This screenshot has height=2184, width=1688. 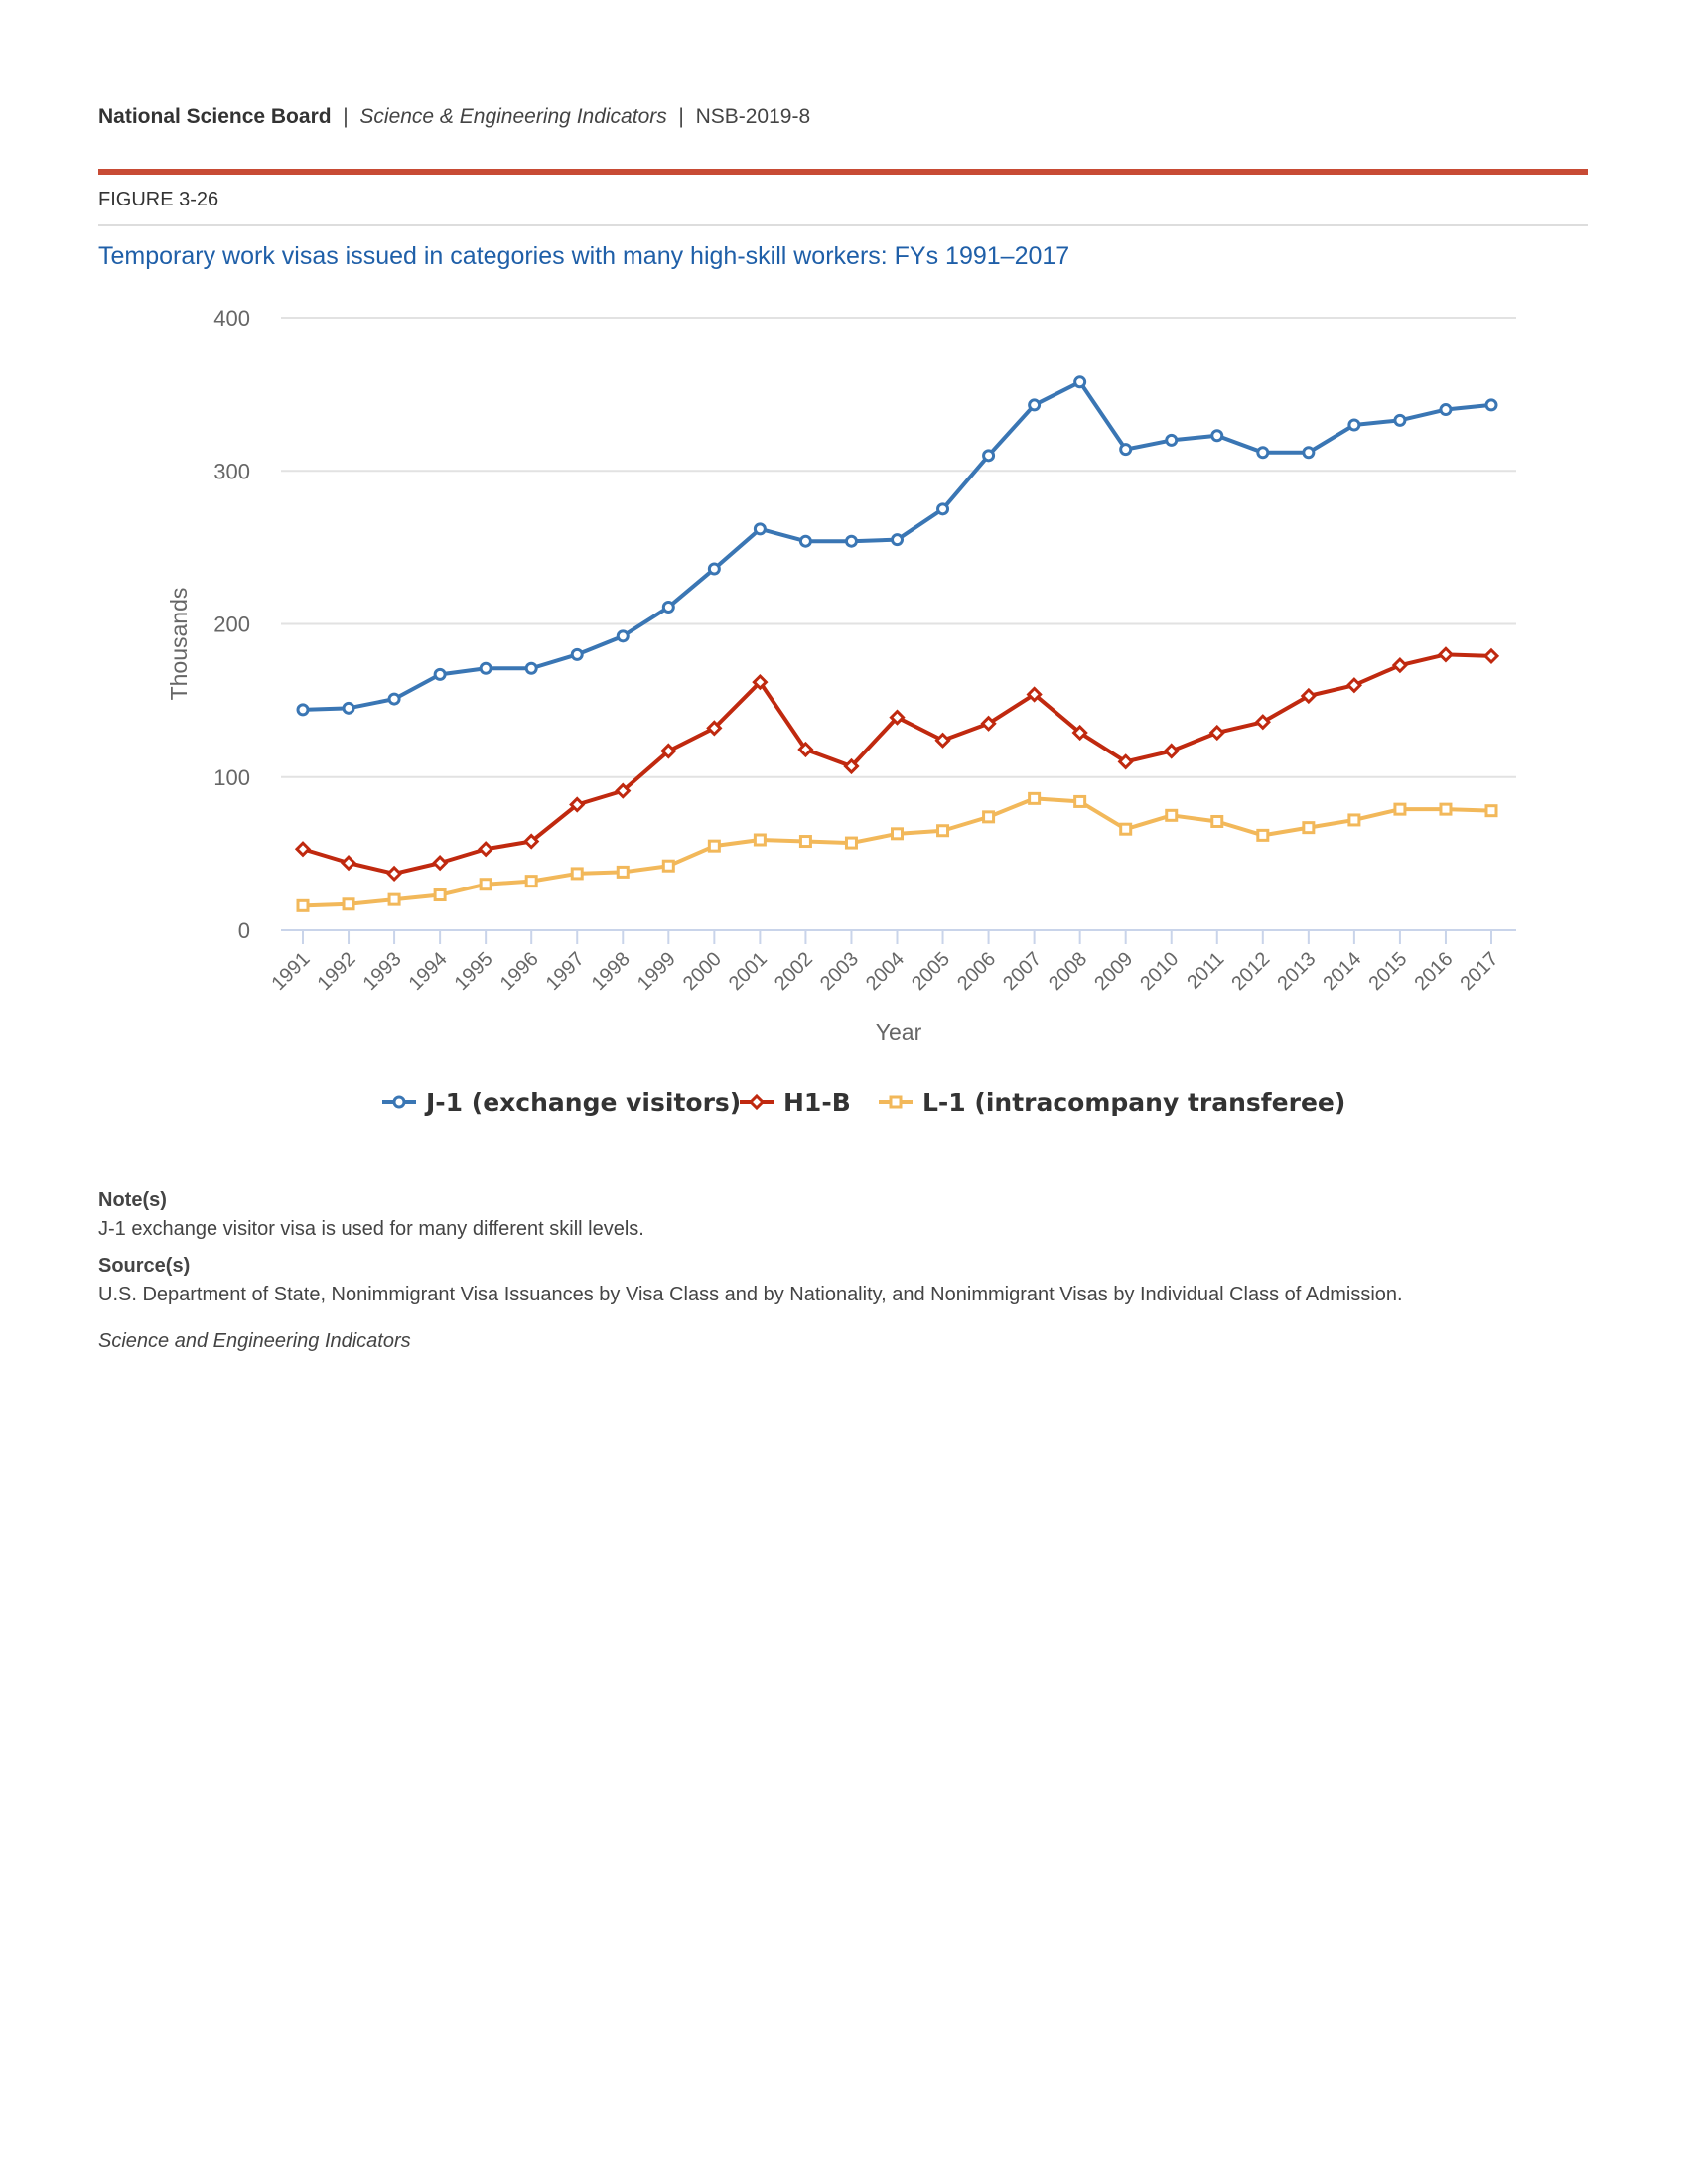 I want to click on legend-item: J-1 (exchange visitors), so click(x=561, y=1102).